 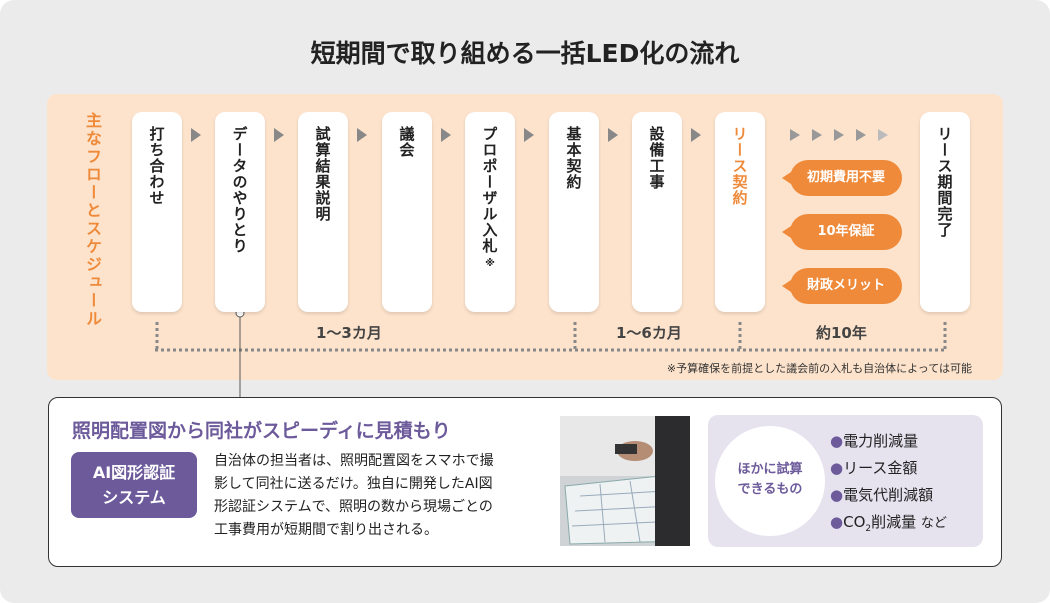 I want to click on step-card: プロポーザル入札※, so click(x=490, y=212).